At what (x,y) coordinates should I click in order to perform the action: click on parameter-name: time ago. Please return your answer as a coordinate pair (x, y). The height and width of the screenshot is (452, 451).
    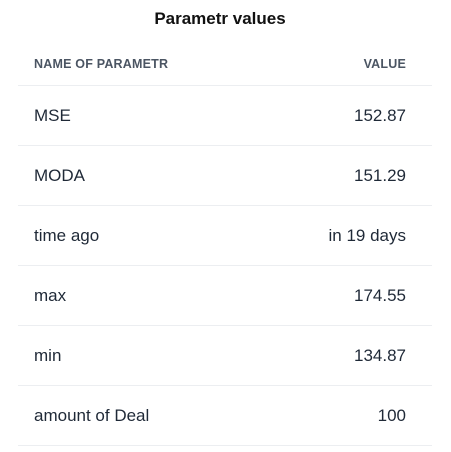
    Looking at the image, I should click on (67, 235).